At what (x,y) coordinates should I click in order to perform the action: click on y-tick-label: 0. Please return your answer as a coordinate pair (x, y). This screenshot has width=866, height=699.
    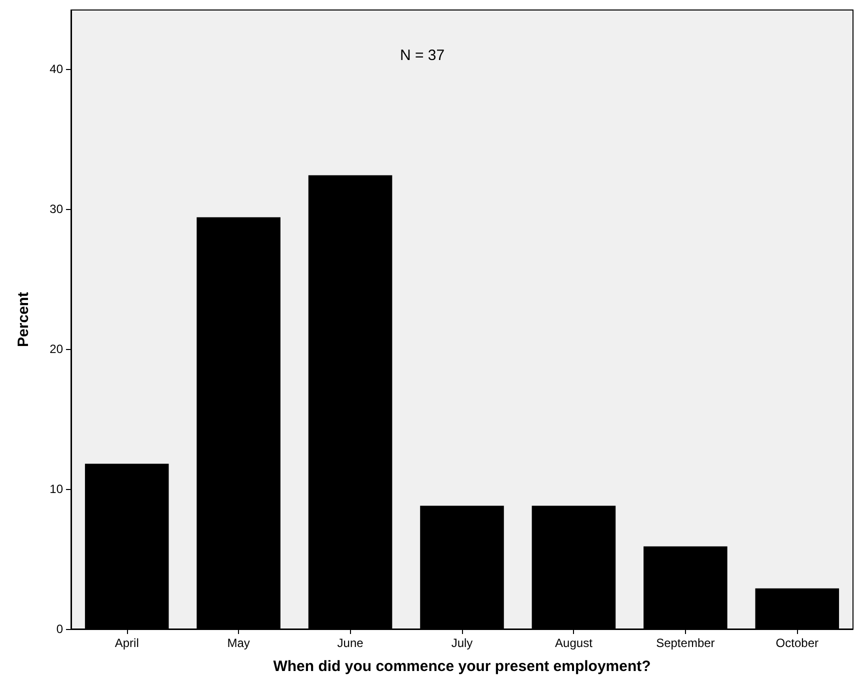
    Looking at the image, I should click on (60, 629).